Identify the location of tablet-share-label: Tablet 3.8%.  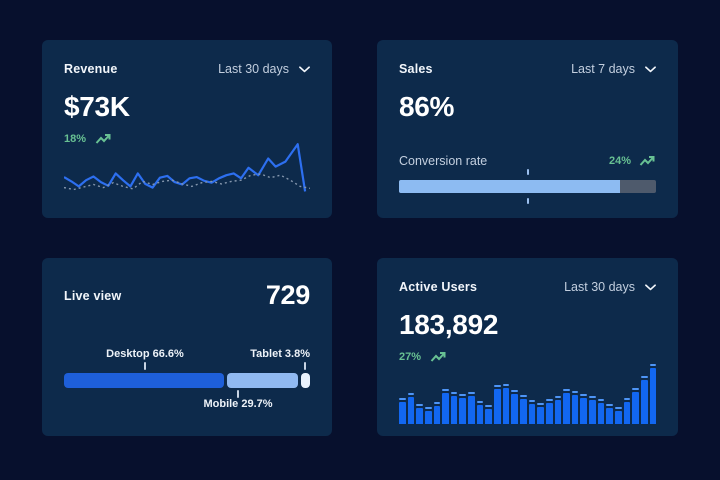
(280, 354).